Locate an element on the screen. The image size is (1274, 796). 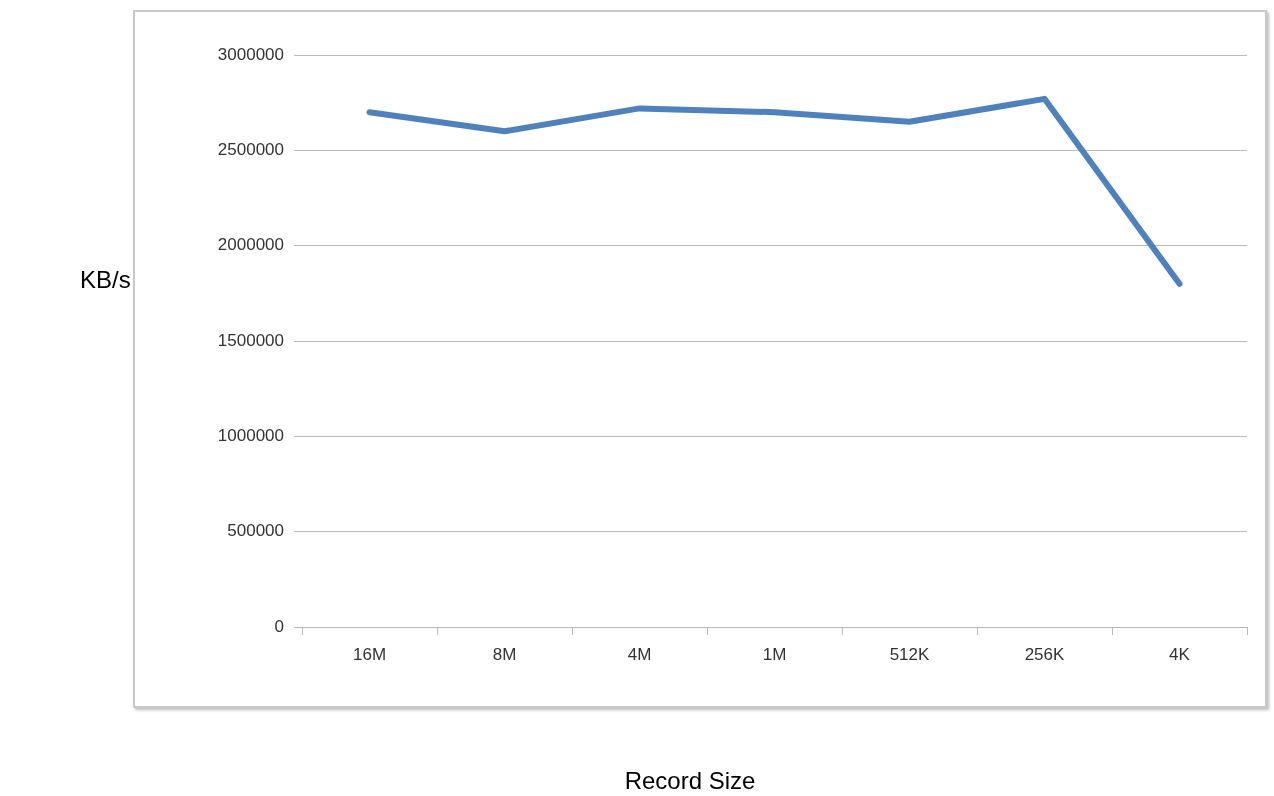
x-tick-label: 512K is located at coordinates (910, 654).